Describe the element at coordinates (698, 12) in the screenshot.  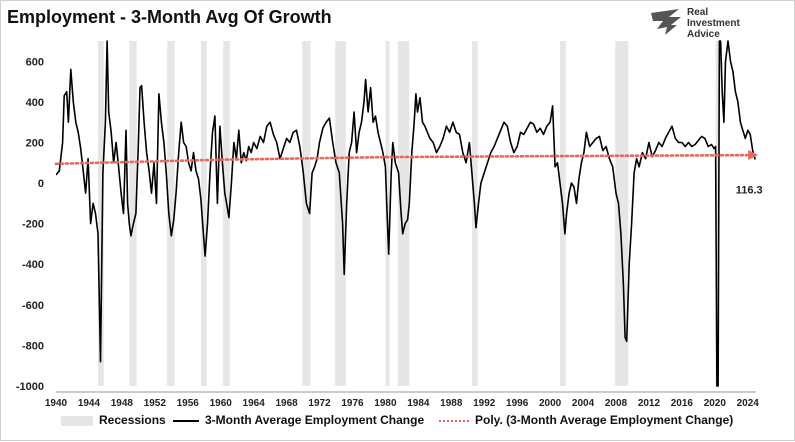
I see `logo-line-1: Real` at that location.